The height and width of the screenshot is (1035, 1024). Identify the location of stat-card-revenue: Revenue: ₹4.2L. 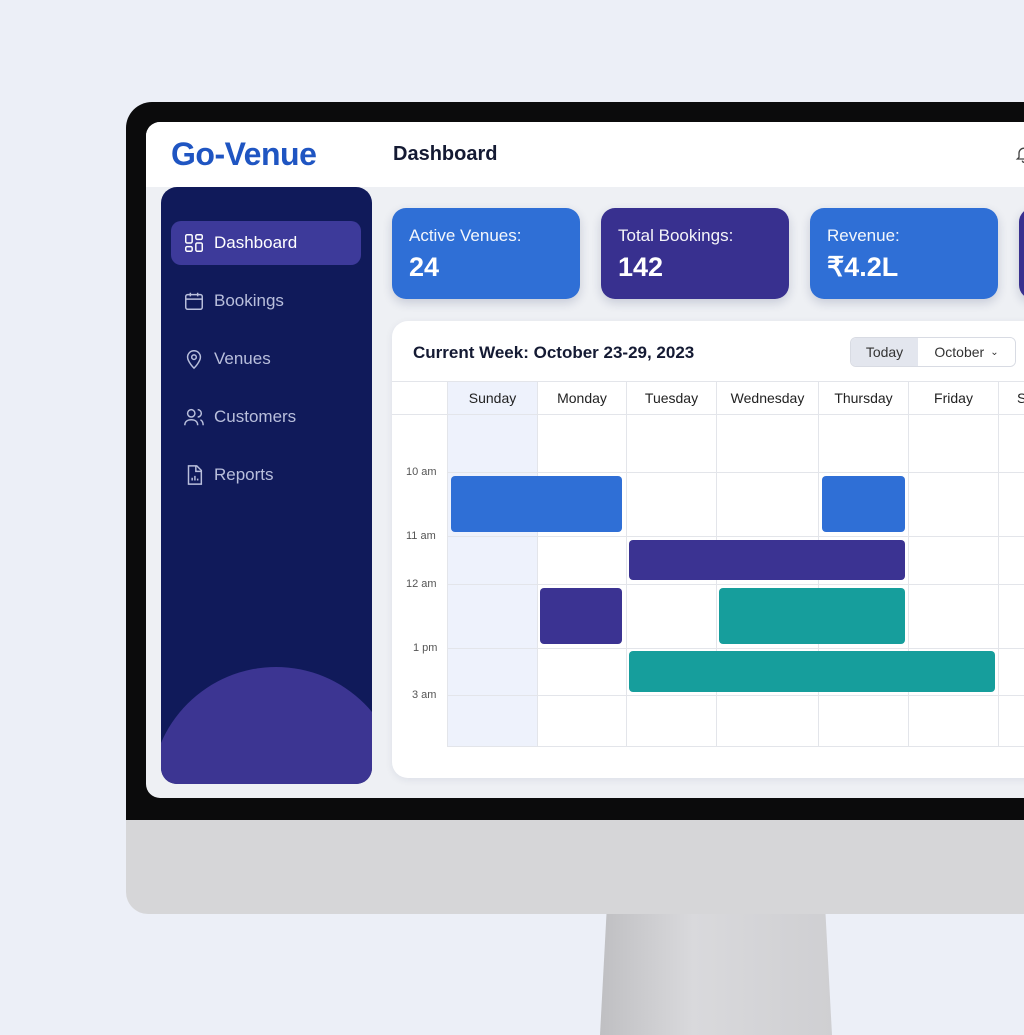
(904, 253).